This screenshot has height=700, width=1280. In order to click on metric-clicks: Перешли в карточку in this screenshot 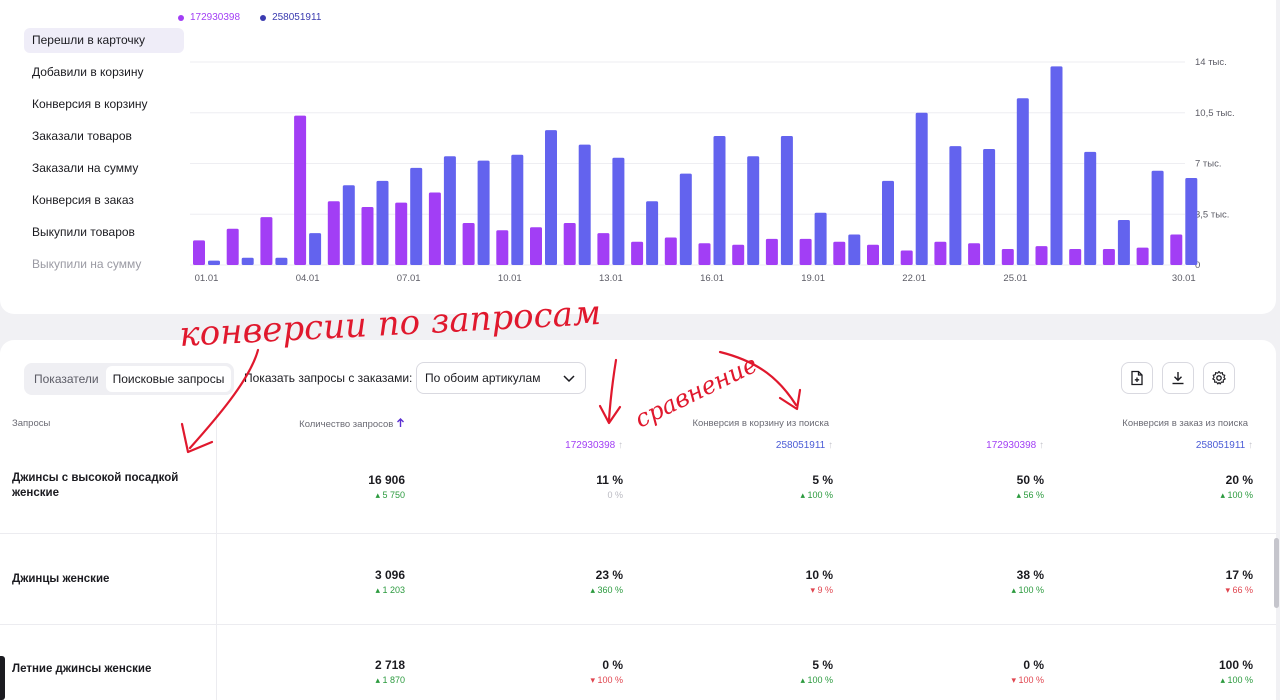, I will do `click(104, 40)`.